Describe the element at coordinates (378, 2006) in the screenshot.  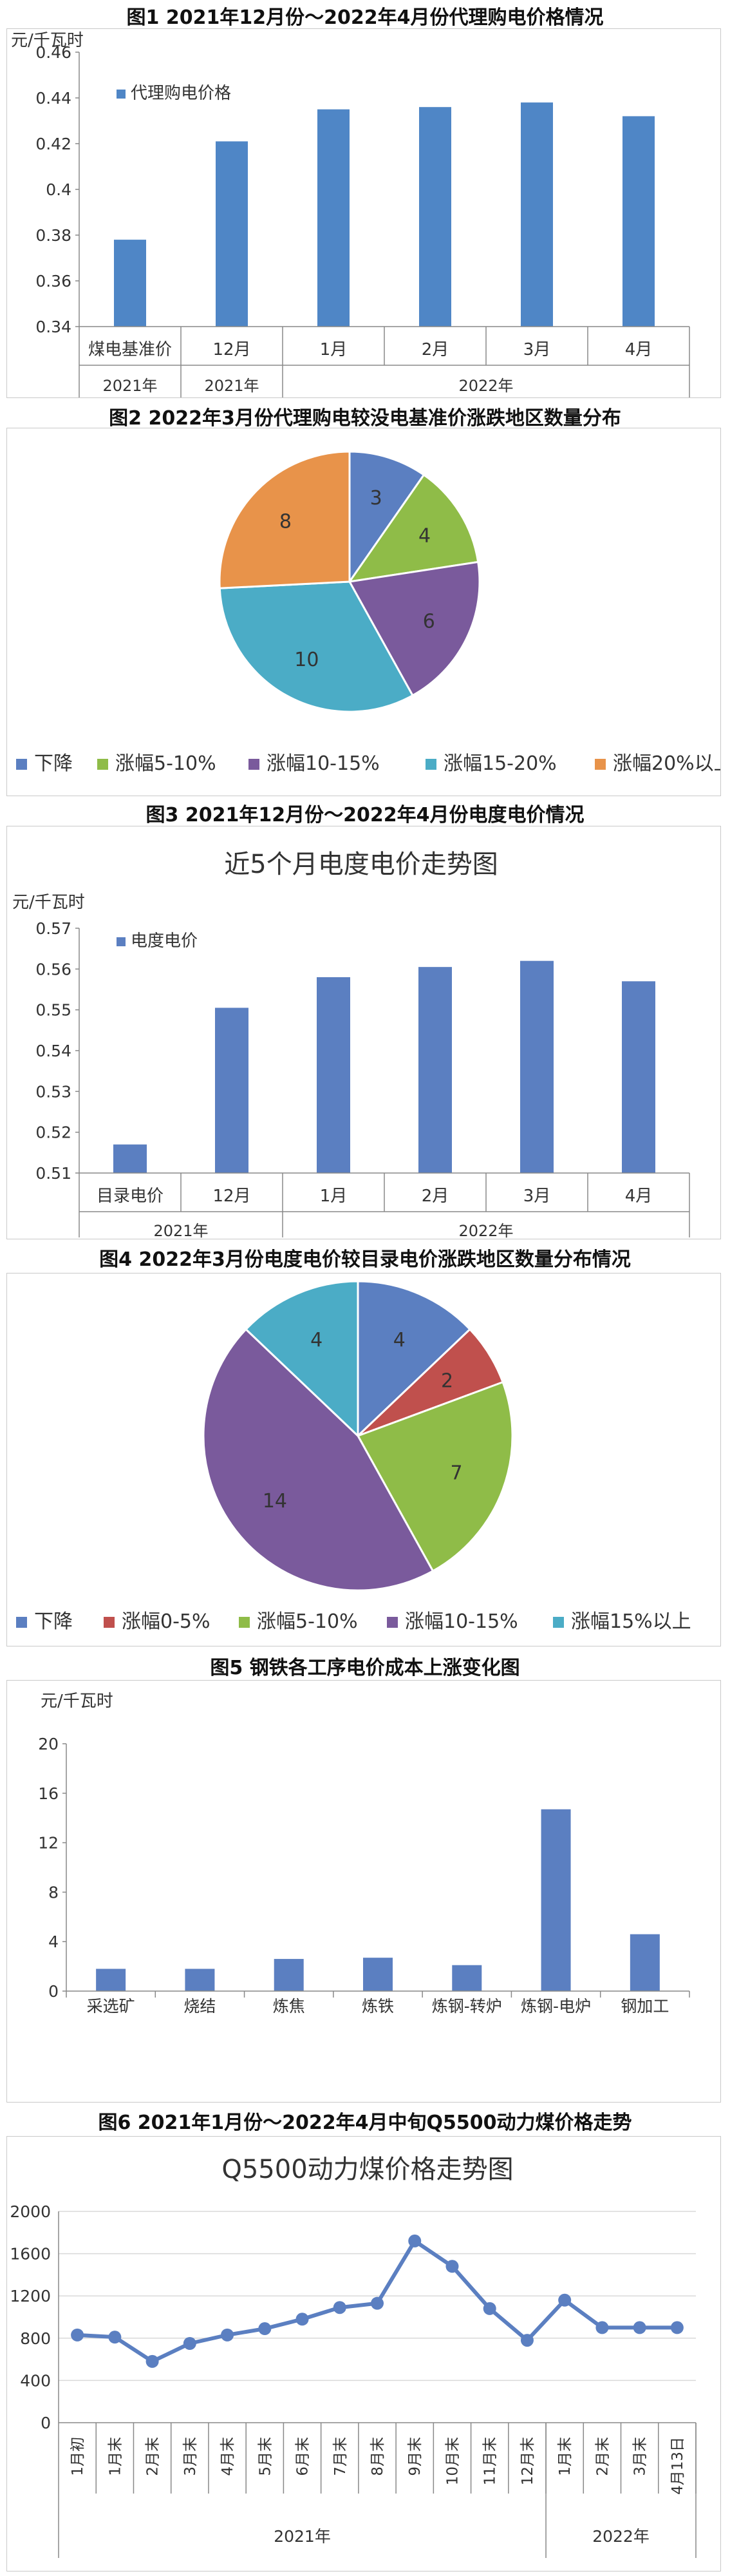
I see `x-tick-label: 炼铁` at that location.